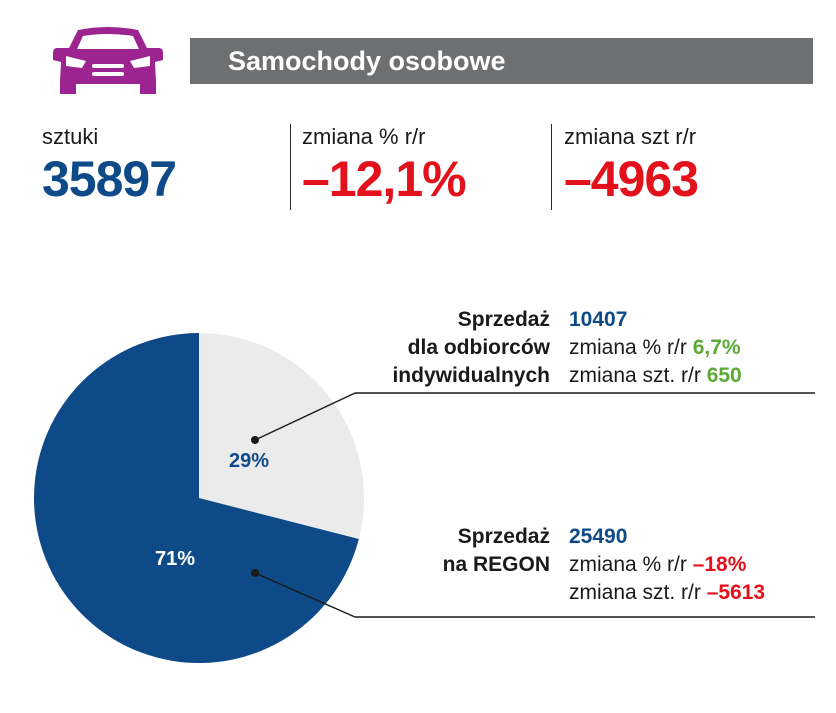  I want to click on individual-unit-change-value: 650, so click(724, 375).